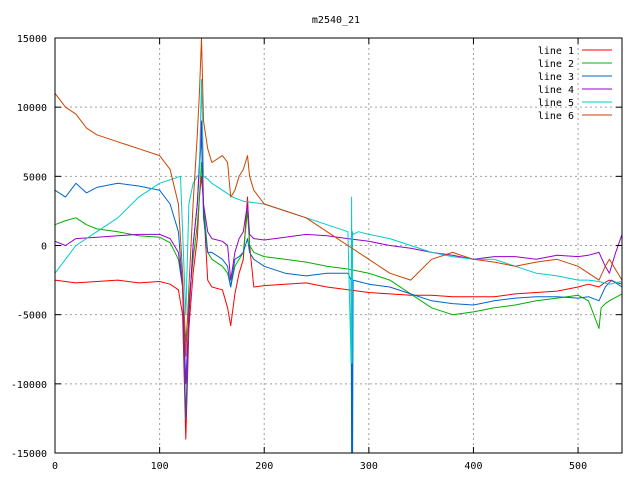 This screenshot has height=480, width=640. I want to click on y-tick-label: 15000, so click(32, 39).